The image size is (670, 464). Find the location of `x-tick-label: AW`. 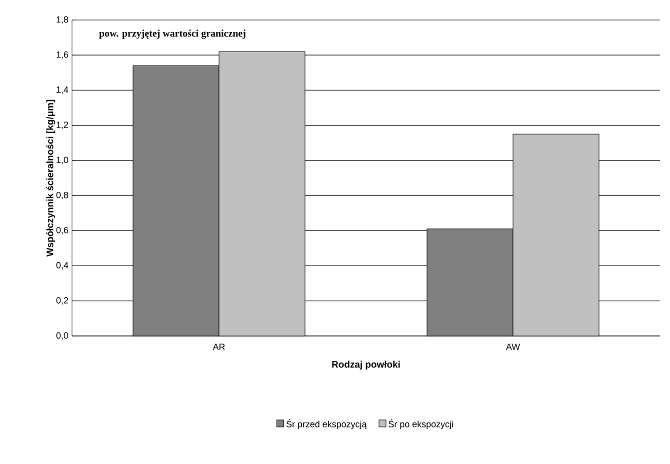

x-tick-label: AW is located at coordinates (513, 347).